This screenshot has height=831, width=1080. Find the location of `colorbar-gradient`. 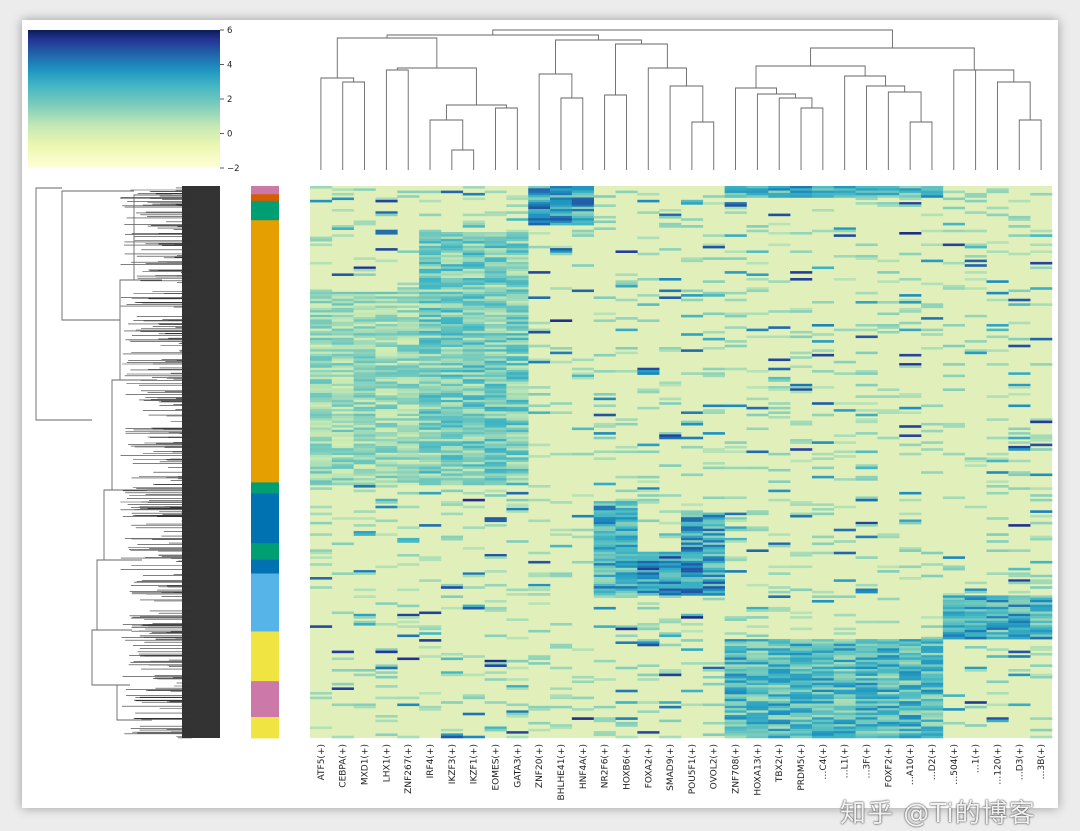

colorbar-gradient is located at coordinates (124, 99).